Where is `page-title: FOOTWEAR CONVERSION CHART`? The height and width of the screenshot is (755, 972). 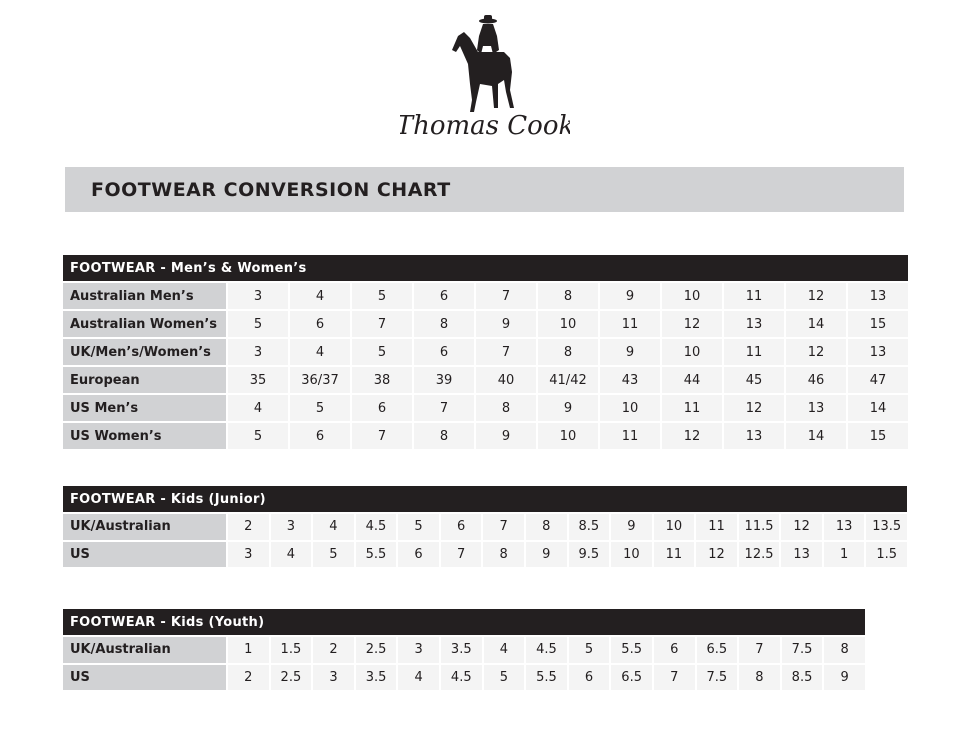
page-title: FOOTWEAR CONVERSION CHART is located at coordinates (271, 190).